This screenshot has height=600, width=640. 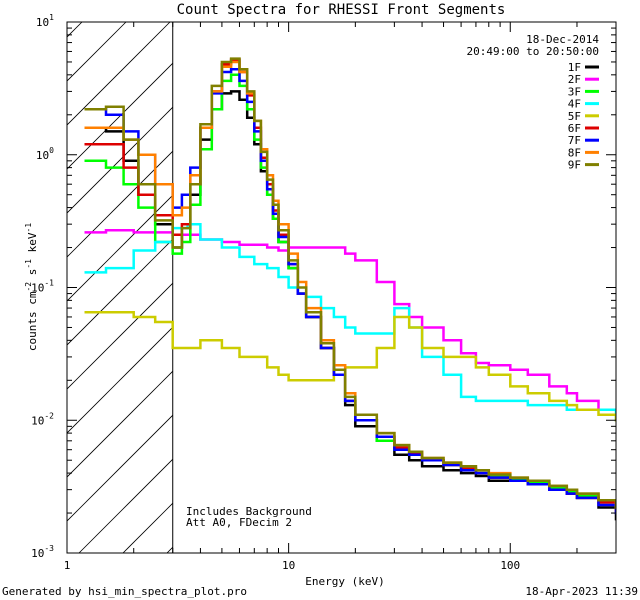 I want to click on y-tick-label: 10¹, so click(x=45, y=21).